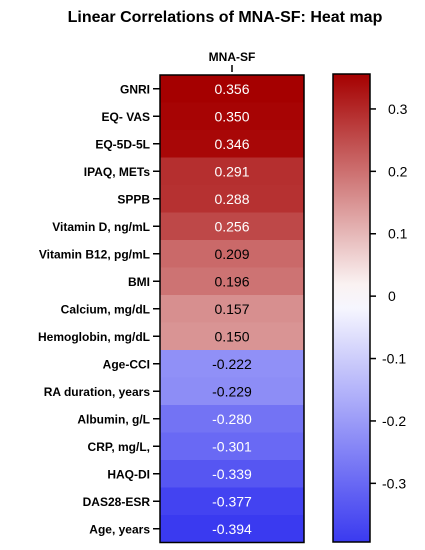 The image size is (425, 550). Describe the element at coordinates (119, 529) in the screenshot. I see `row-label: Age, years` at that location.